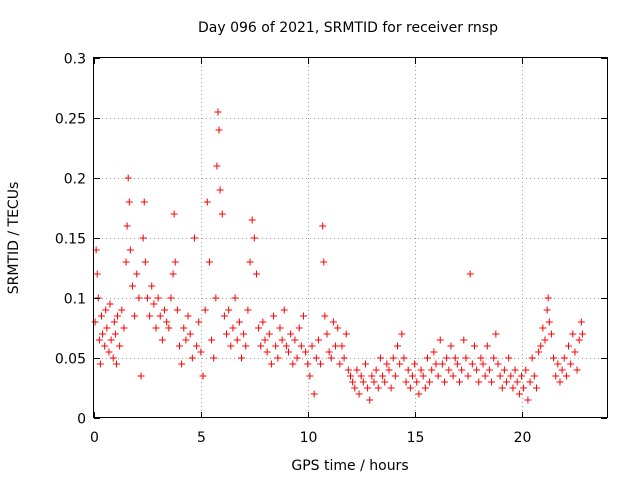 Image resolution: width=640 pixels, height=480 pixels. I want to click on x-tick-label: 20, so click(523, 438).